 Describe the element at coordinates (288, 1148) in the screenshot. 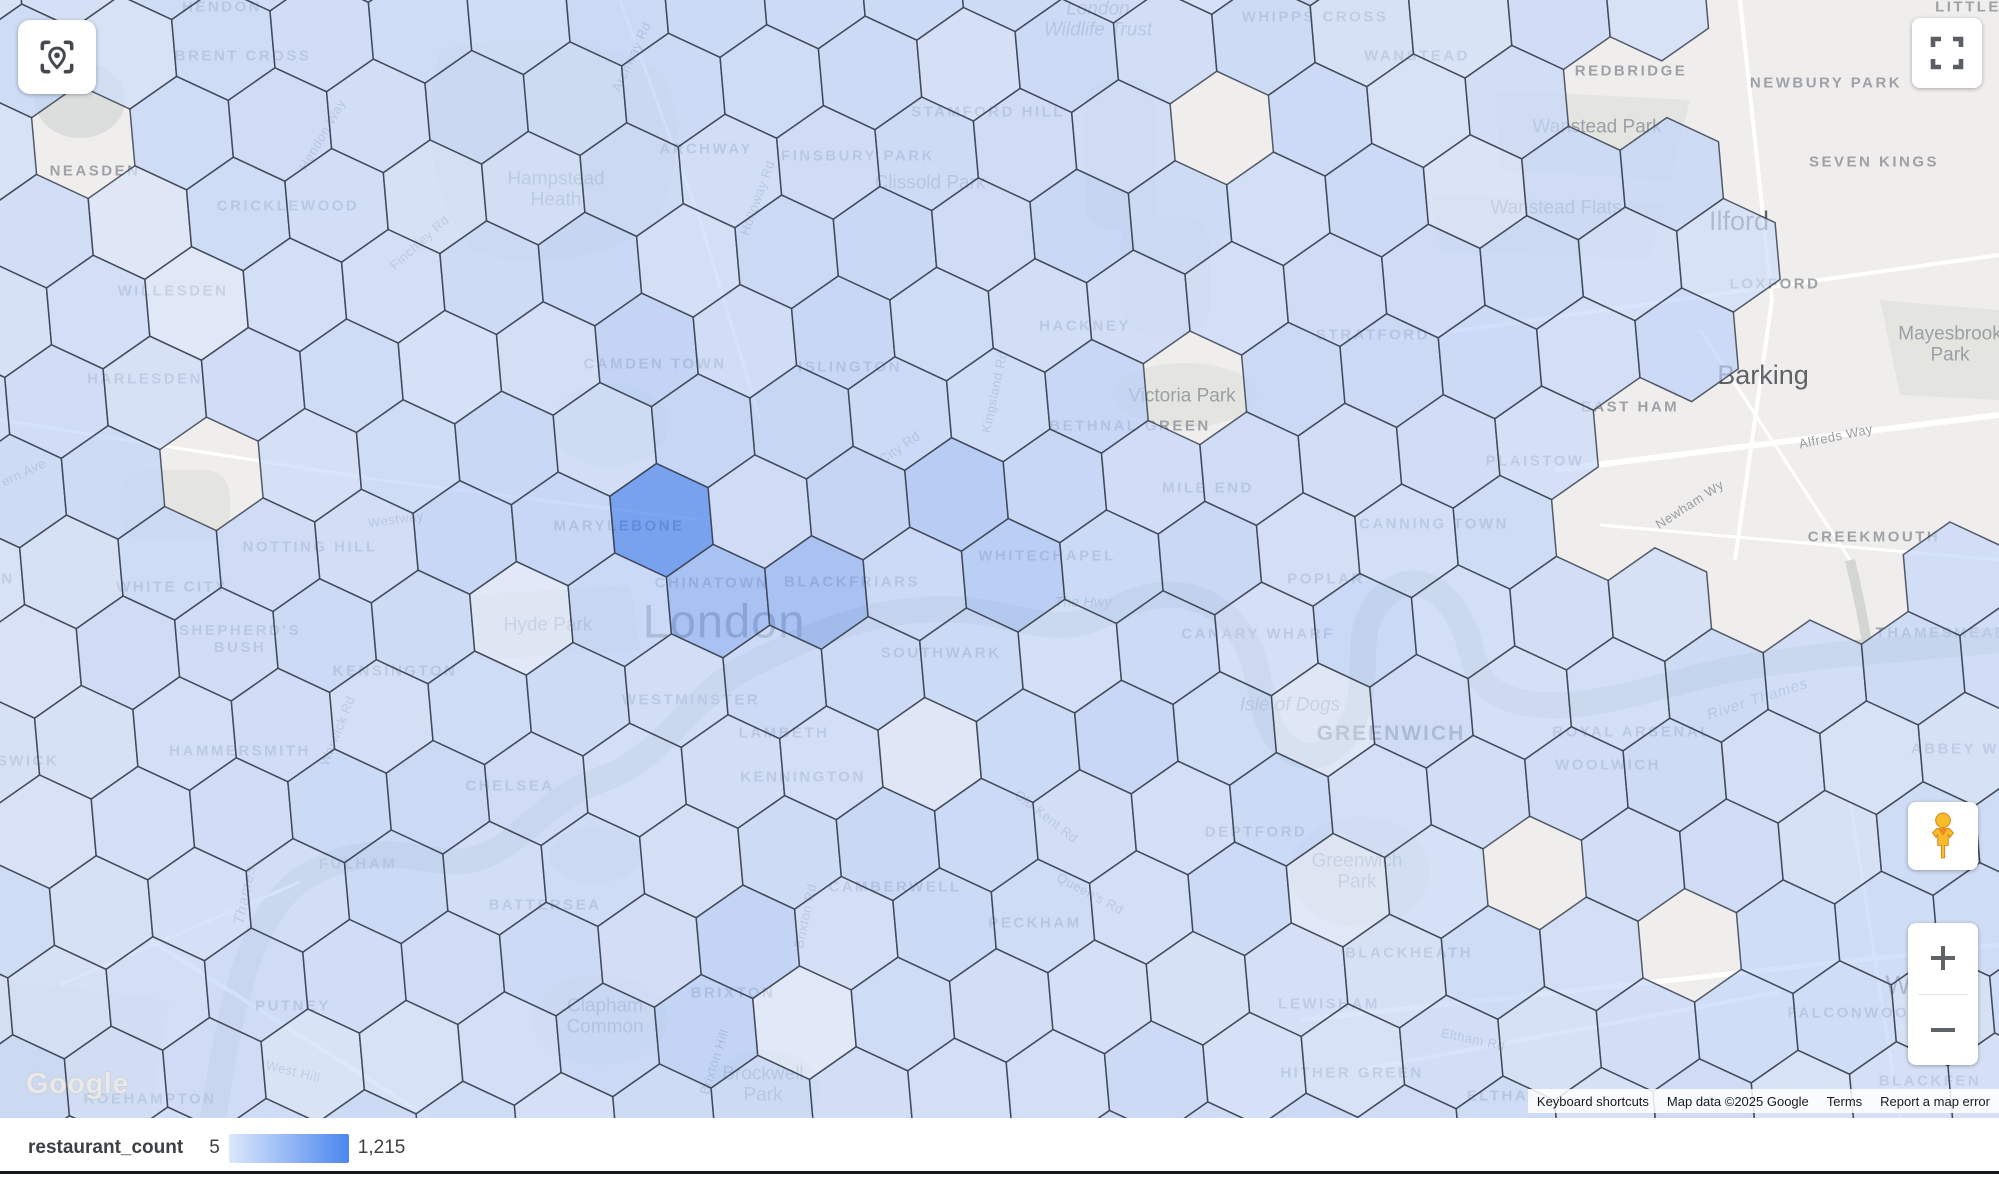

I see `legend-gradient-swatch` at that location.